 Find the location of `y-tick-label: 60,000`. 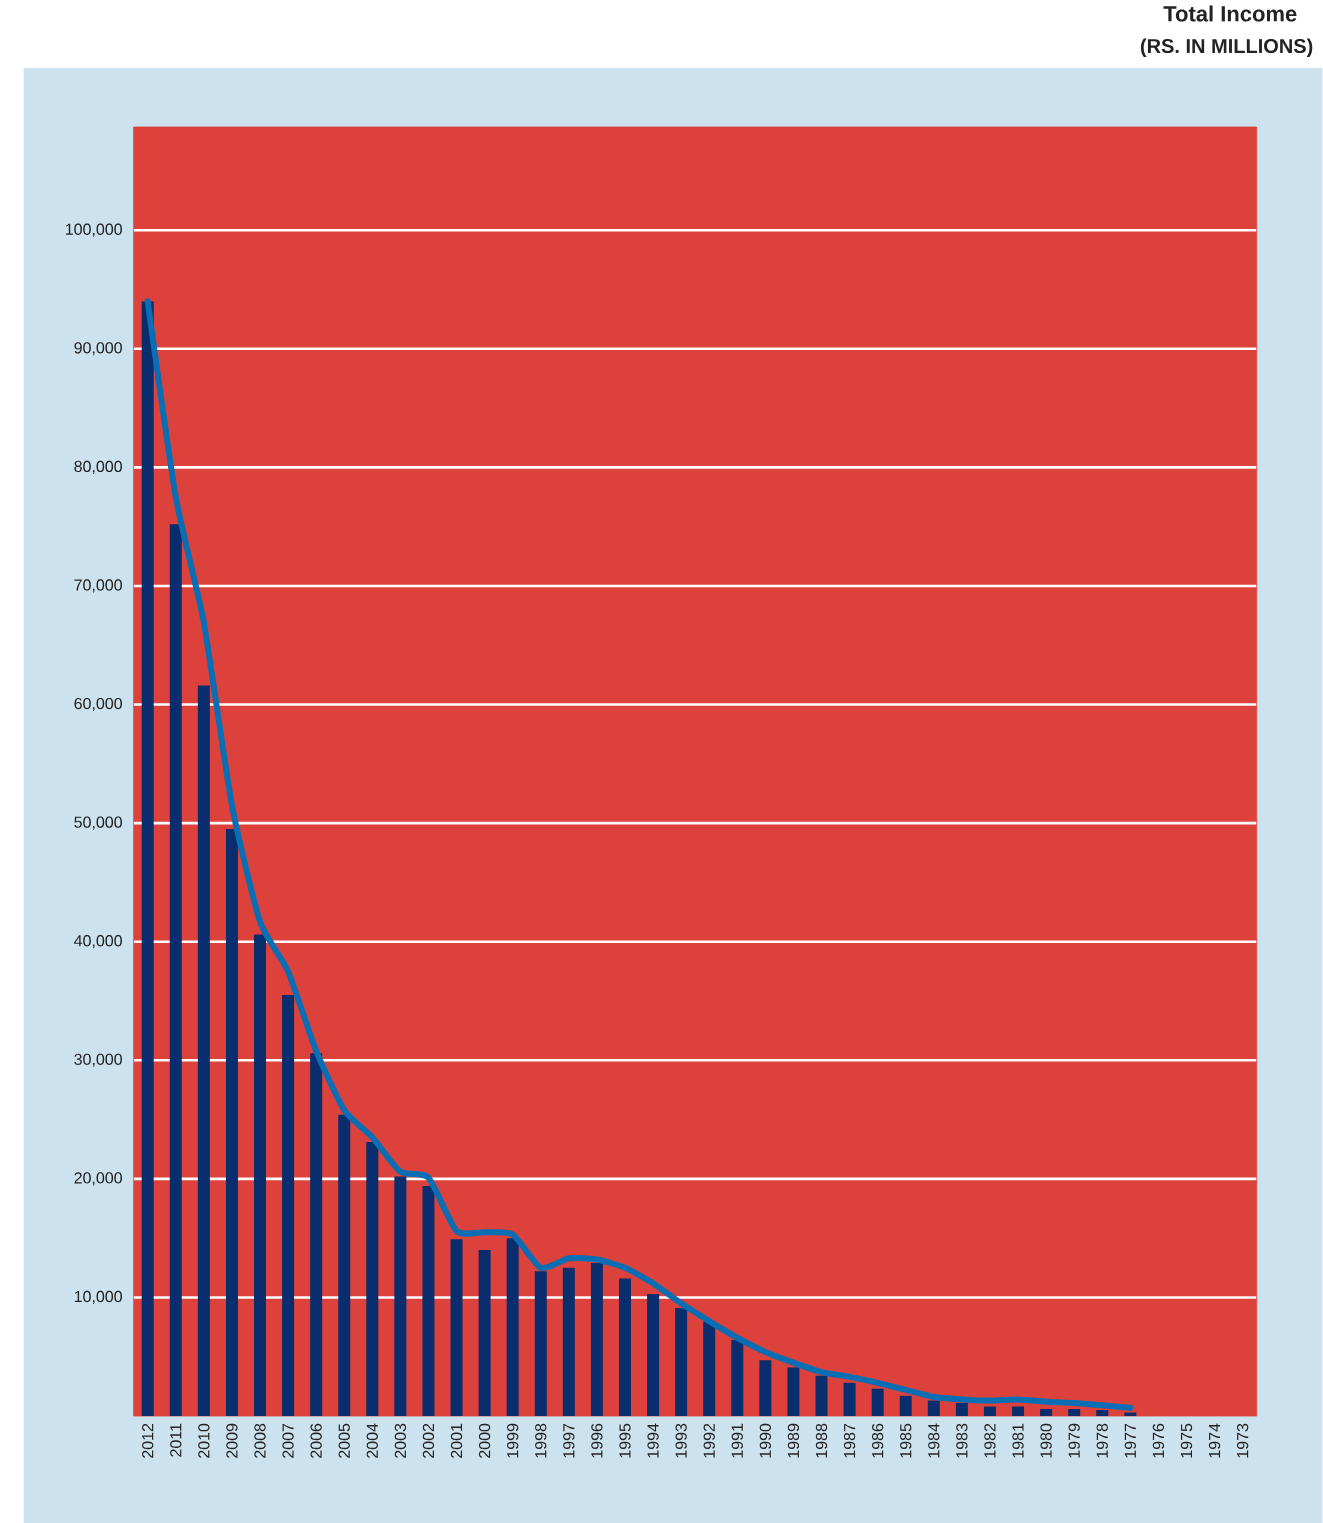

y-tick-label: 60,000 is located at coordinates (98, 704).